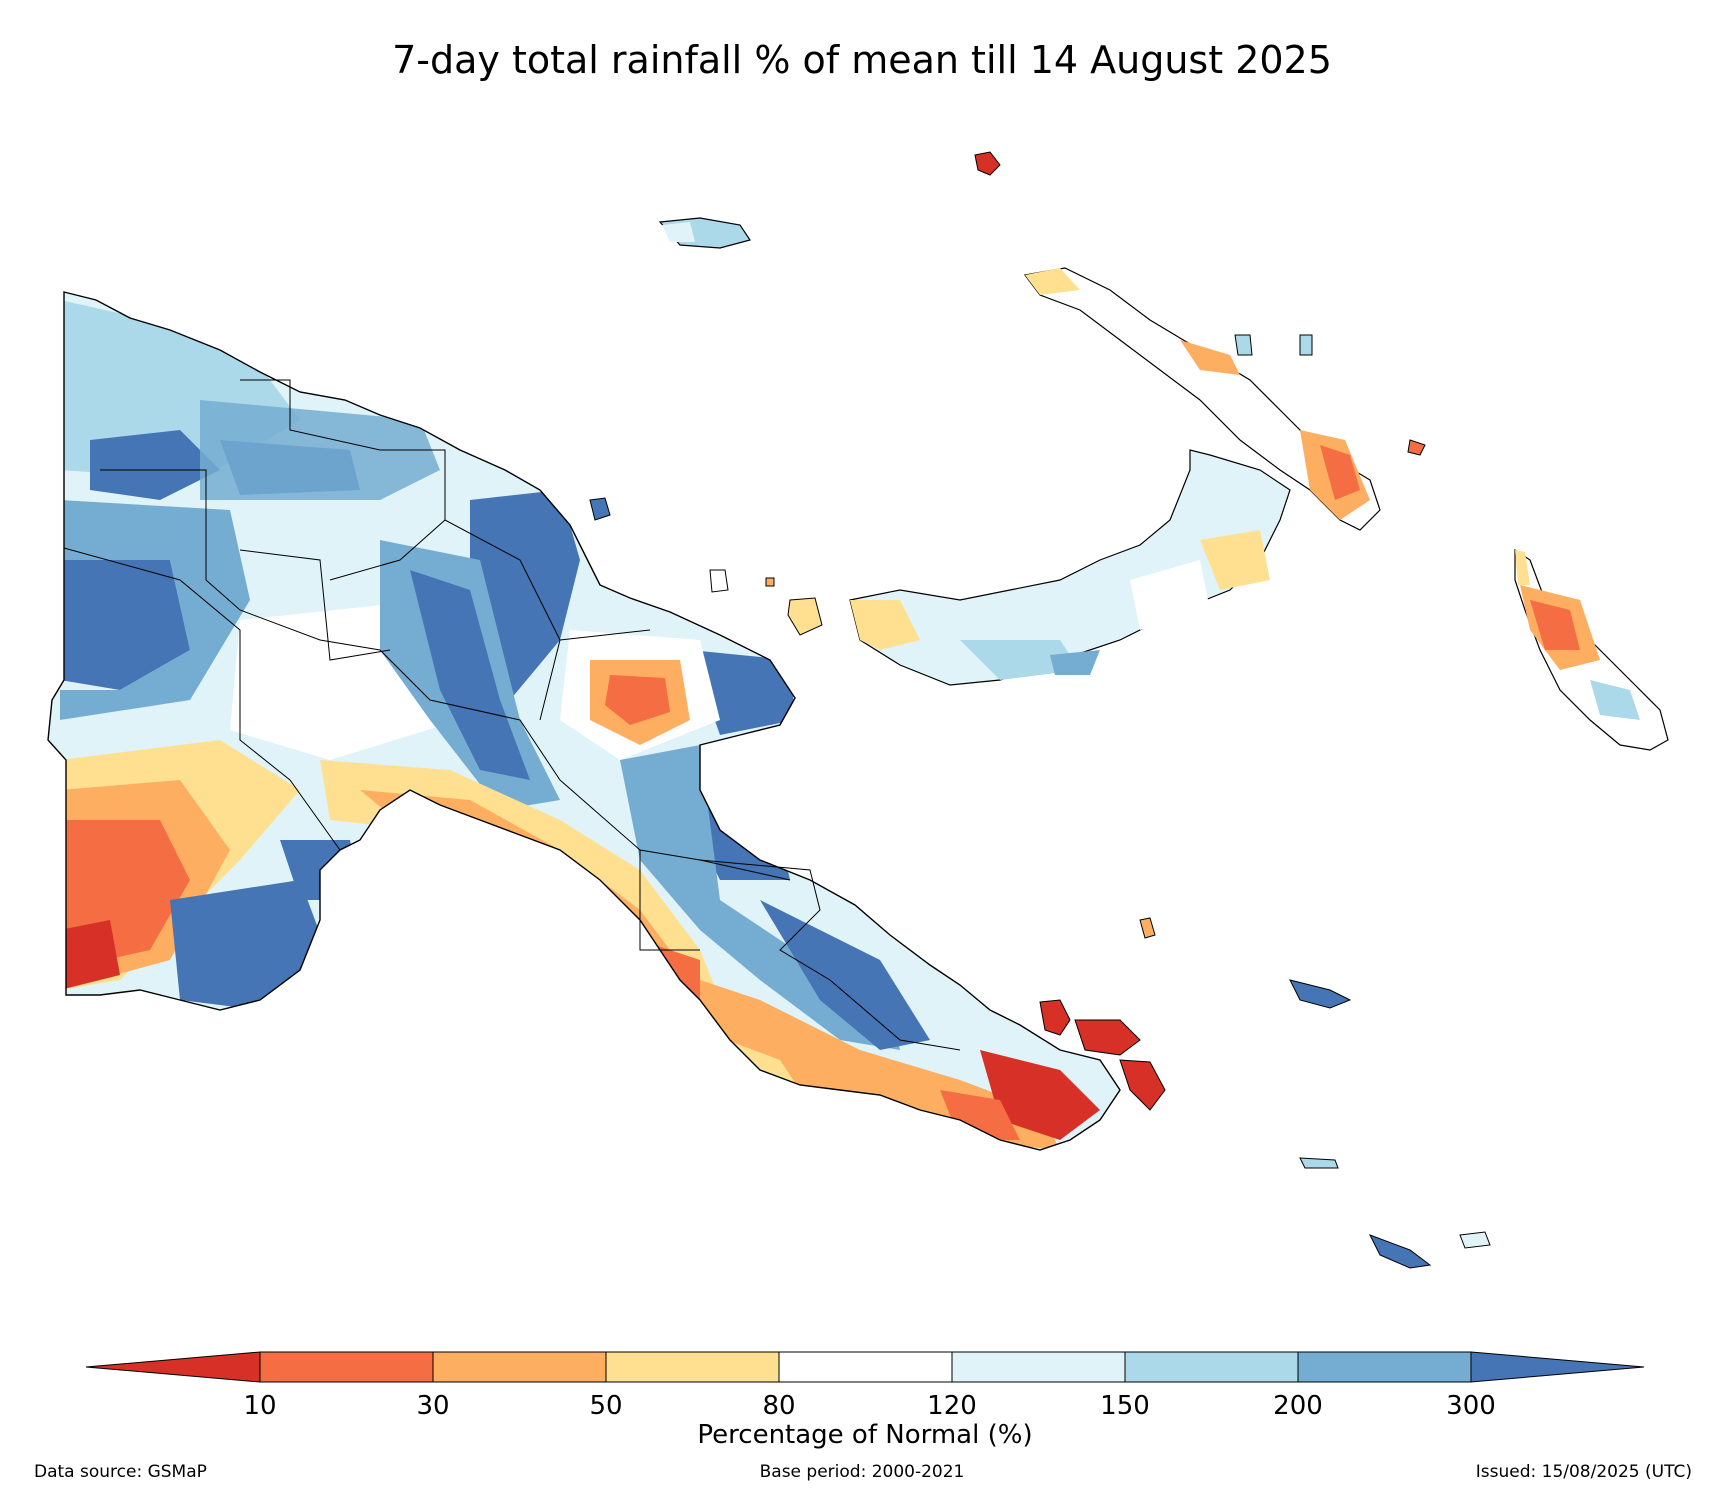 The height and width of the screenshot is (1494, 1724). What do you see at coordinates (1319, 1163) in the screenshot?
I see `misima-island` at bounding box center [1319, 1163].